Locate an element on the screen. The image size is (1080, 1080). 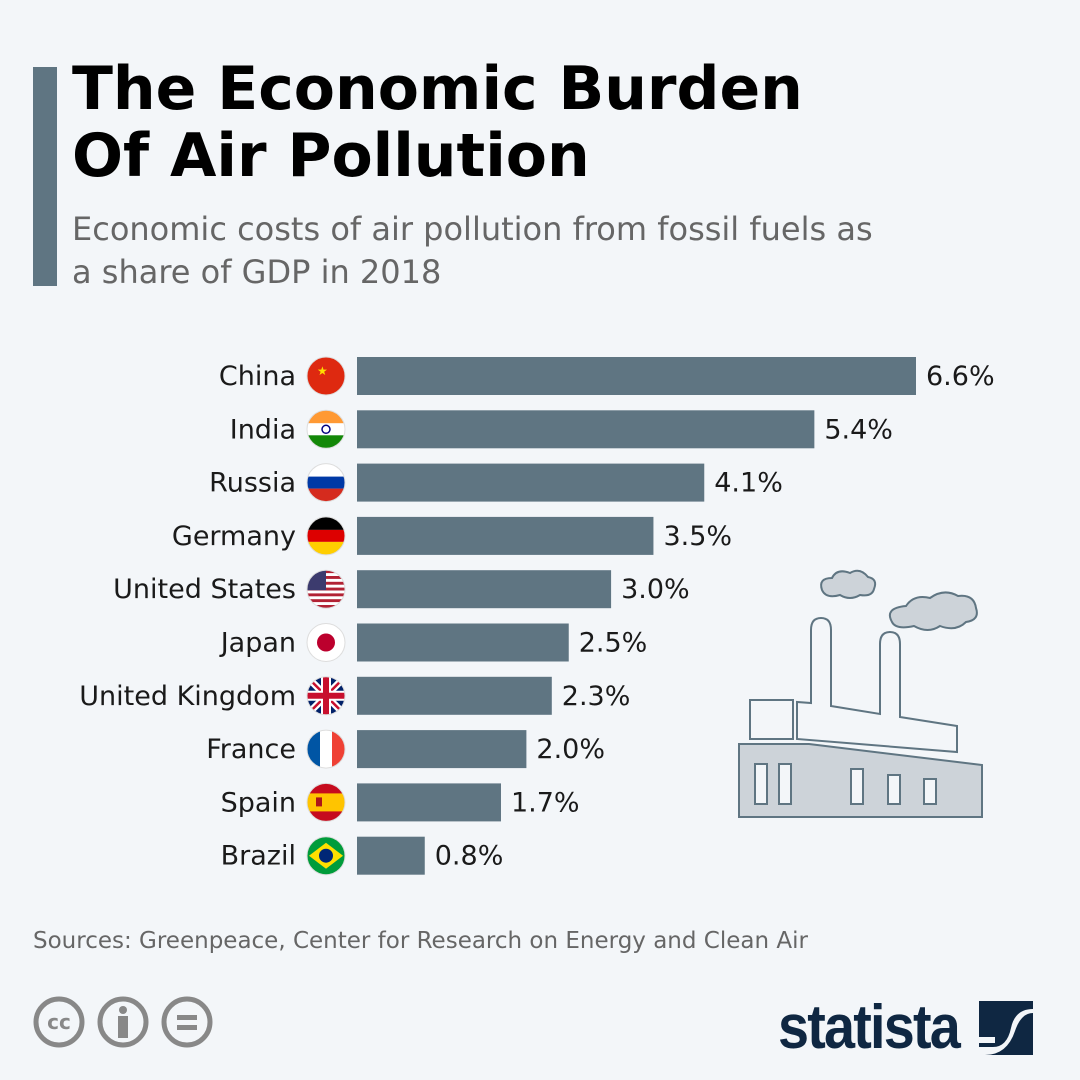
bar-row: Japan 2.5% is located at coordinates (433, 642).